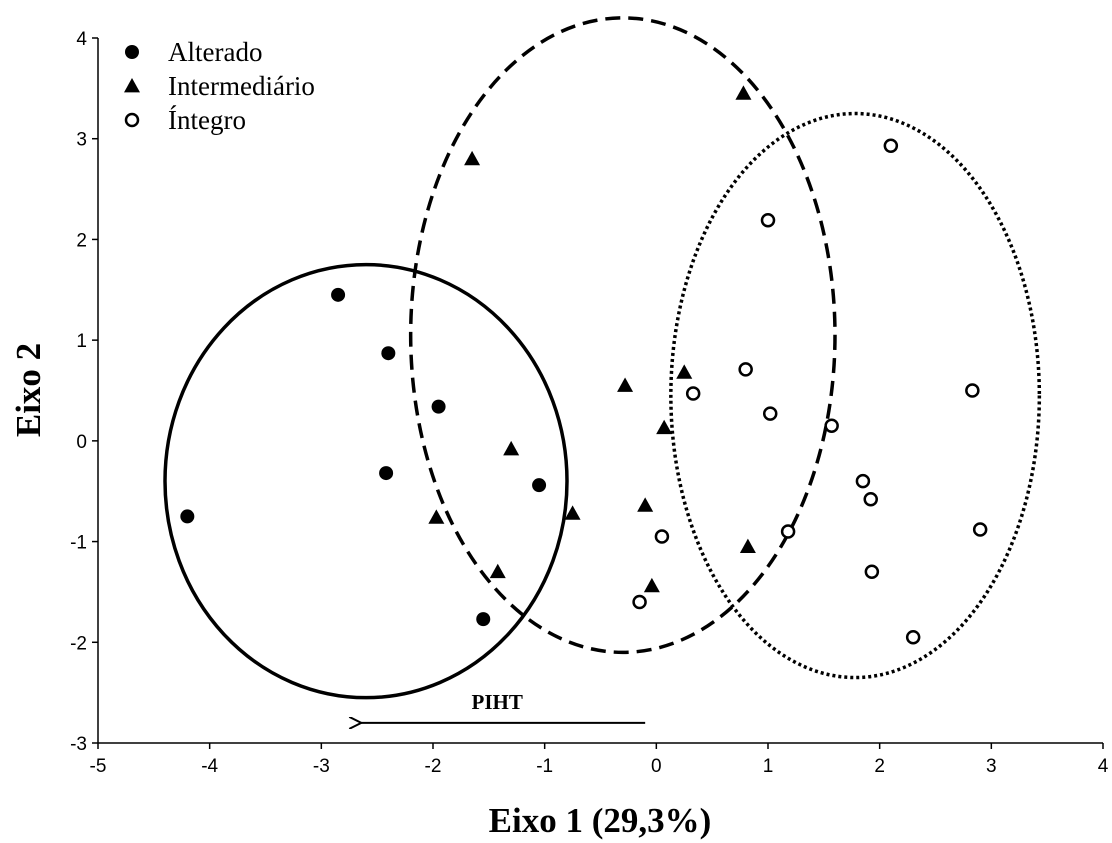  Describe the element at coordinates (879, 766) in the screenshot. I see `x-tick-label: 2` at that location.